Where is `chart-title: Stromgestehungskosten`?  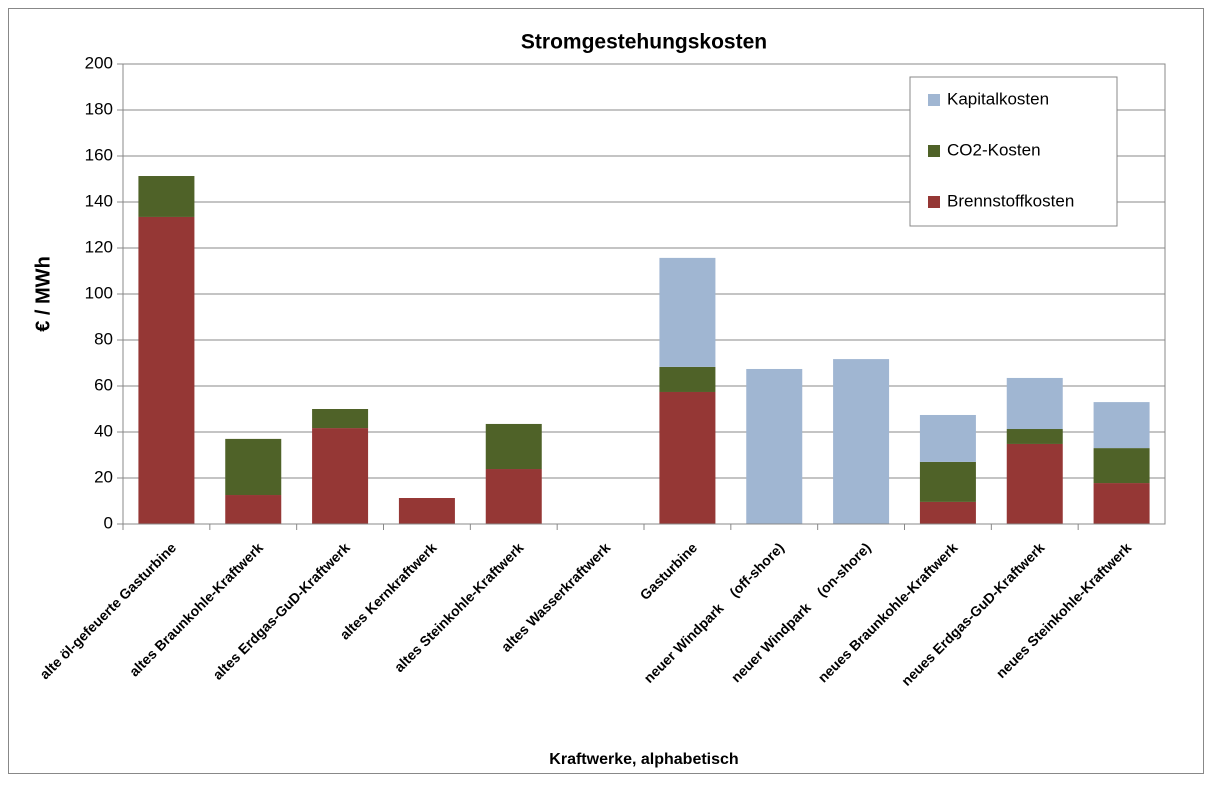 chart-title: Stromgestehungskosten is located at coordinates (644, 42).